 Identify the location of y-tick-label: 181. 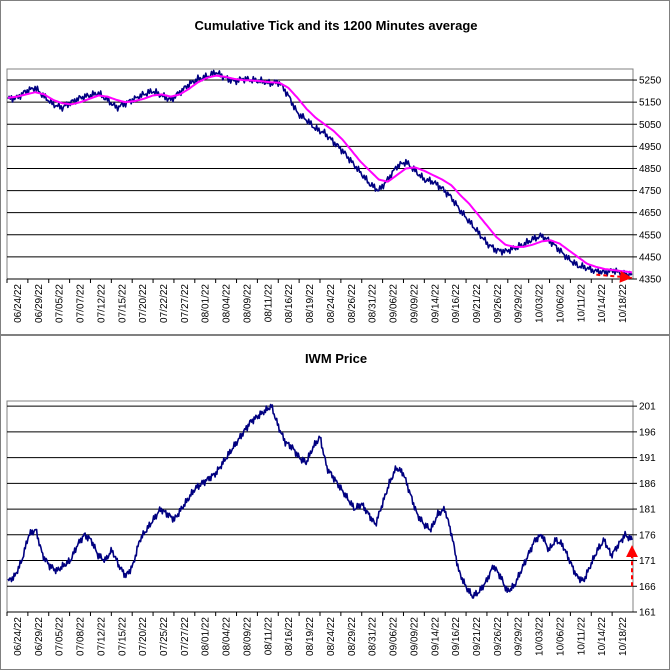
(647, 510).